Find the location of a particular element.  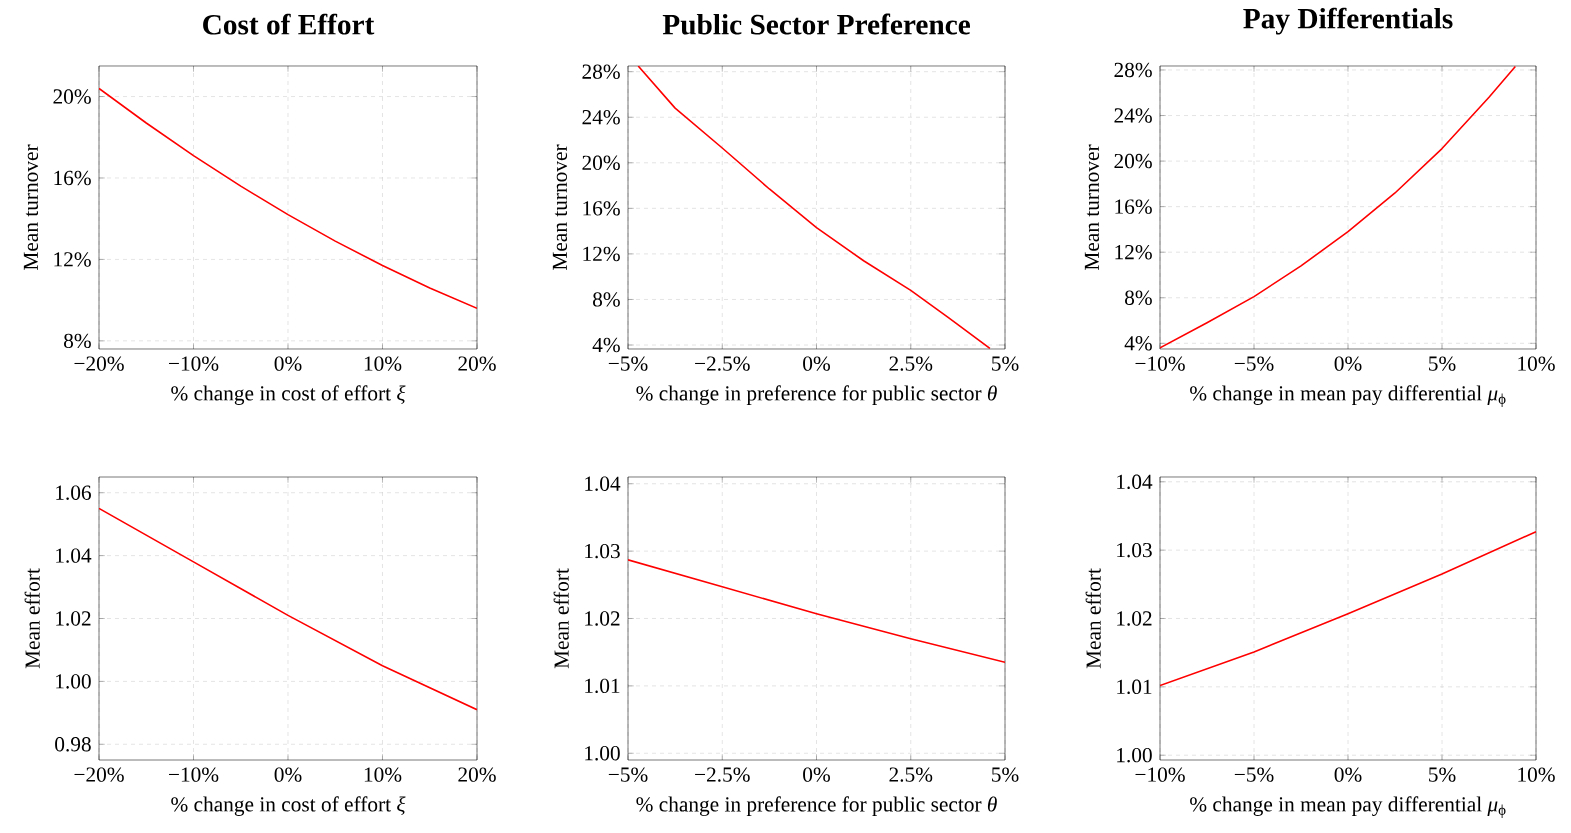

y-tick-label: 1.06 is located at coordinates (73, 492).